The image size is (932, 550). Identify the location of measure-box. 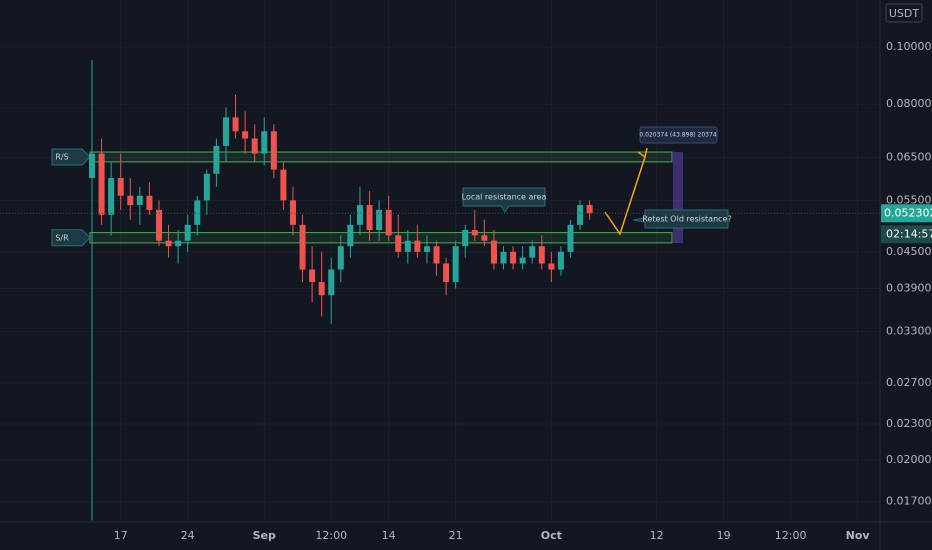
(678, 197).